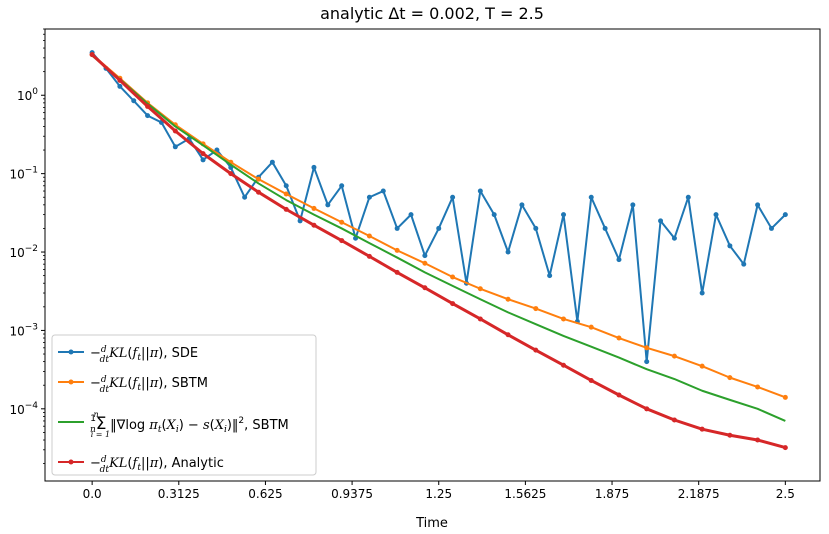 This screenshot has width=829, height=534. I want to click on y-tick-label: 10⁻³, so click(23, 330).